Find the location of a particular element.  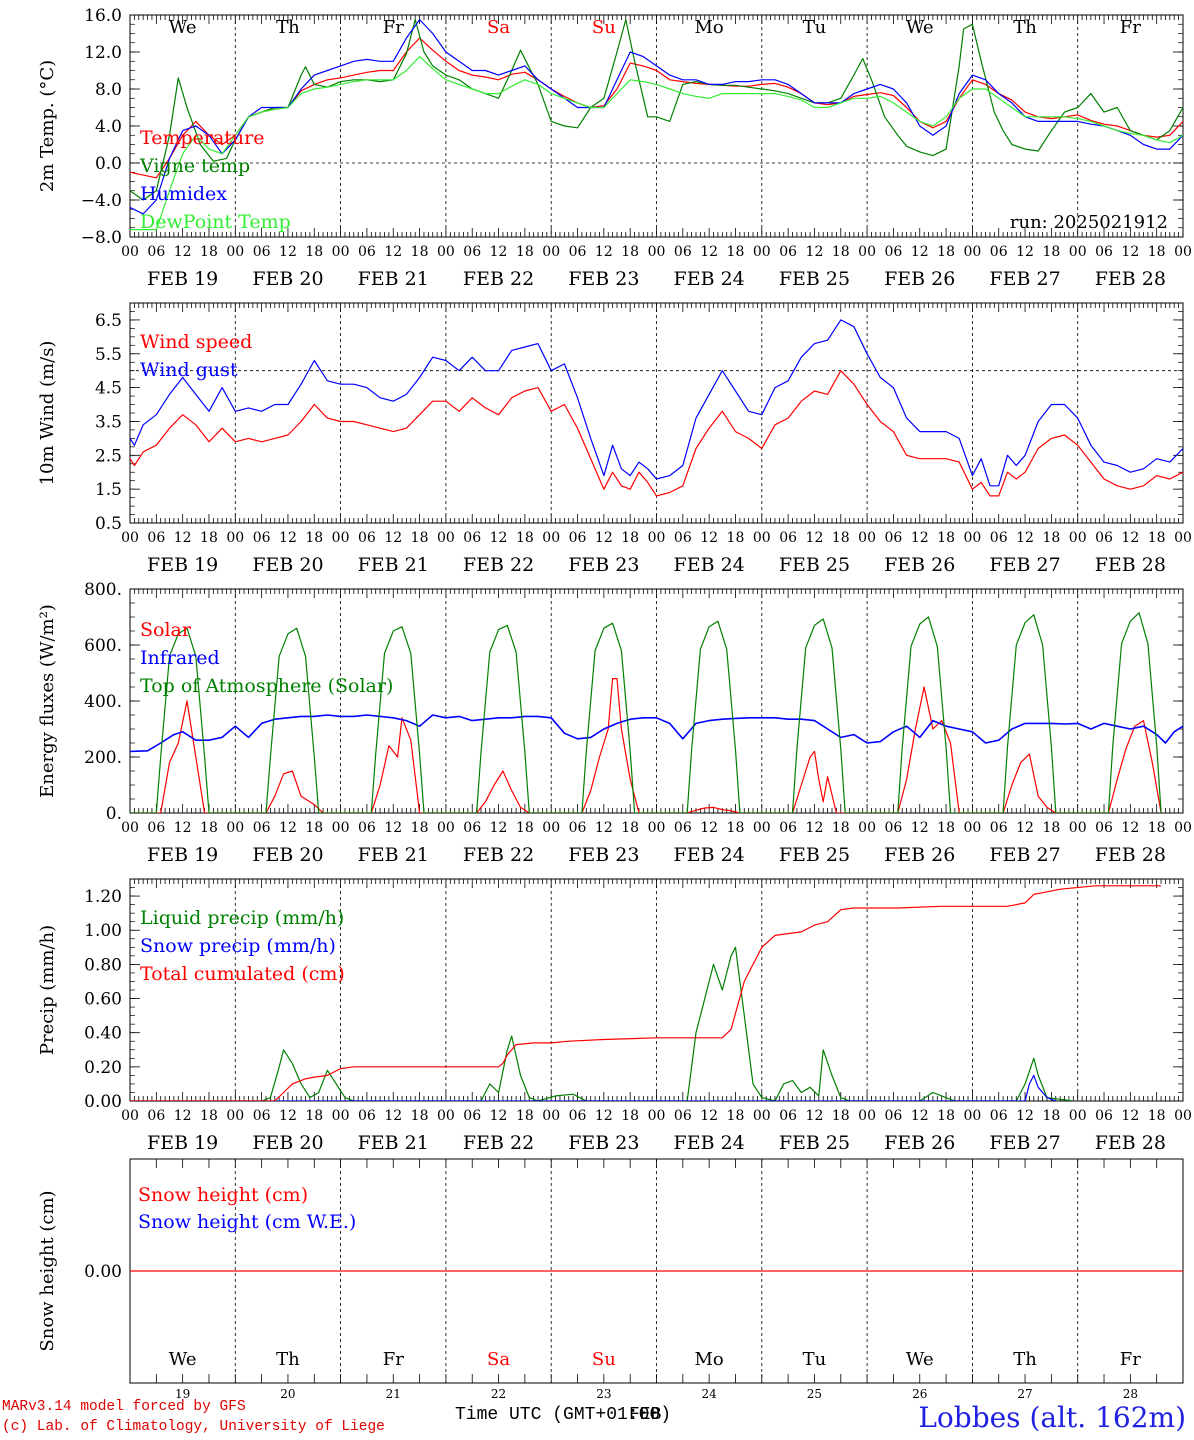

legend-entry: Total cumulated (cm) is located at coordinates (242, 974).